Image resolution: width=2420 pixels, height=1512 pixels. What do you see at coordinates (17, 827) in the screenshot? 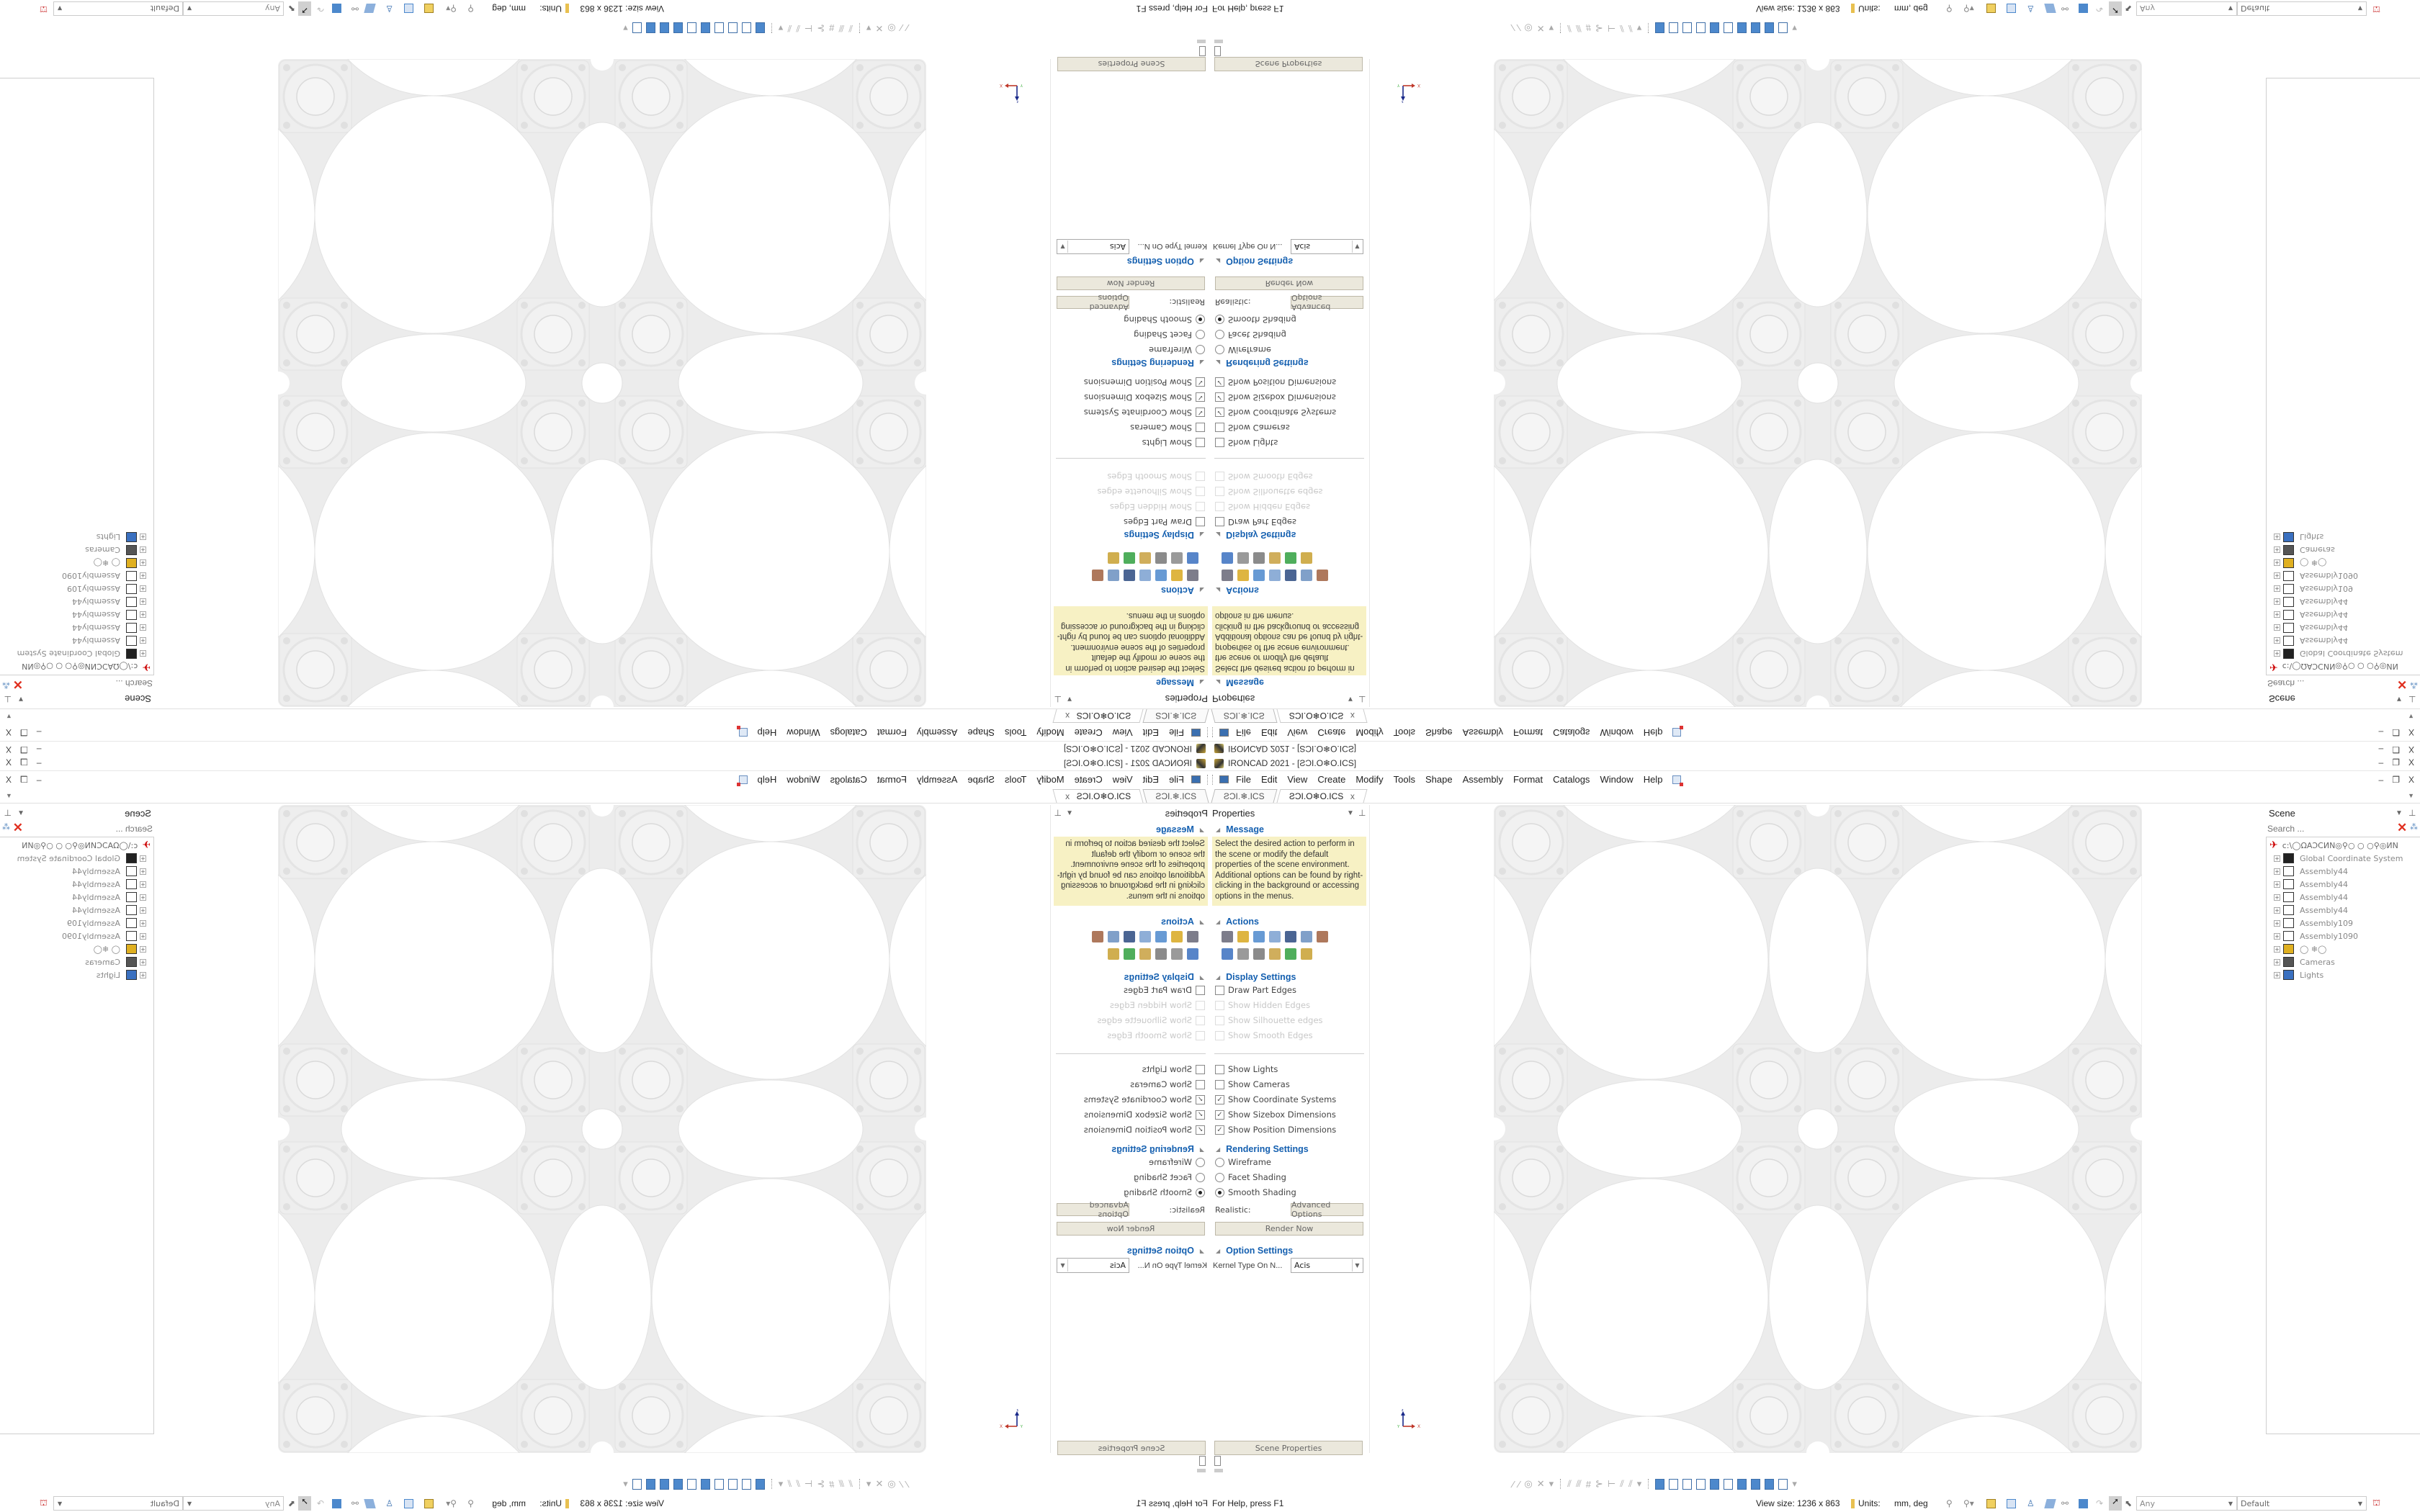
I see `clear-search-icon: ✕` at bounding box center [17, 827].